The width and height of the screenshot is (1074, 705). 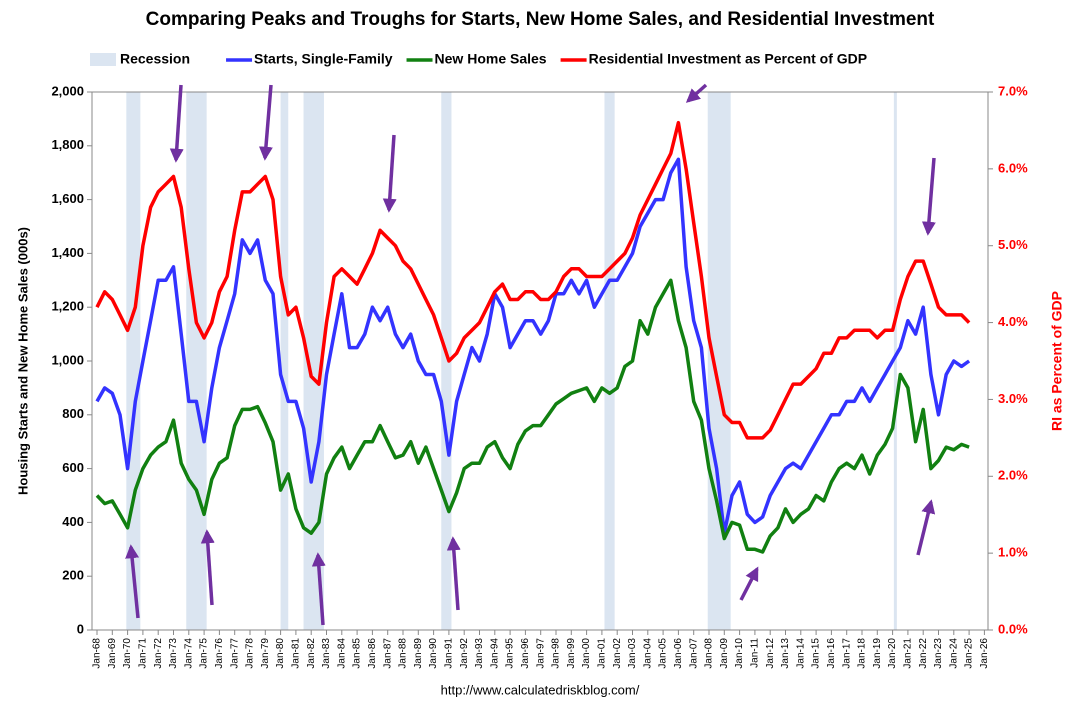 I want to click on y2-tick-label: 7.0%, so click(x=1013, y=90).